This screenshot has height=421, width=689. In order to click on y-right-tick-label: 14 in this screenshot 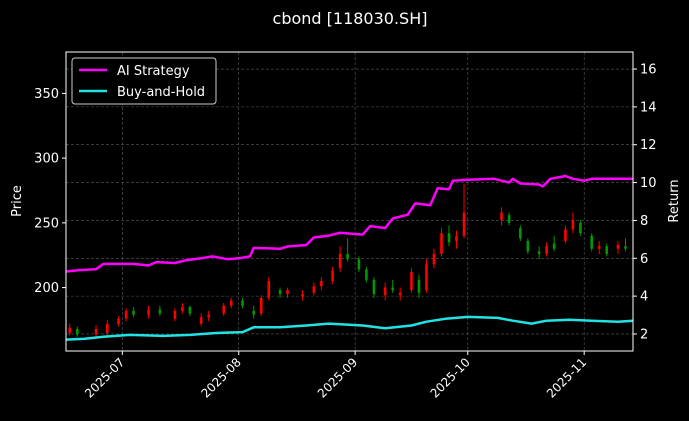, I will do `click(648, 107)`.